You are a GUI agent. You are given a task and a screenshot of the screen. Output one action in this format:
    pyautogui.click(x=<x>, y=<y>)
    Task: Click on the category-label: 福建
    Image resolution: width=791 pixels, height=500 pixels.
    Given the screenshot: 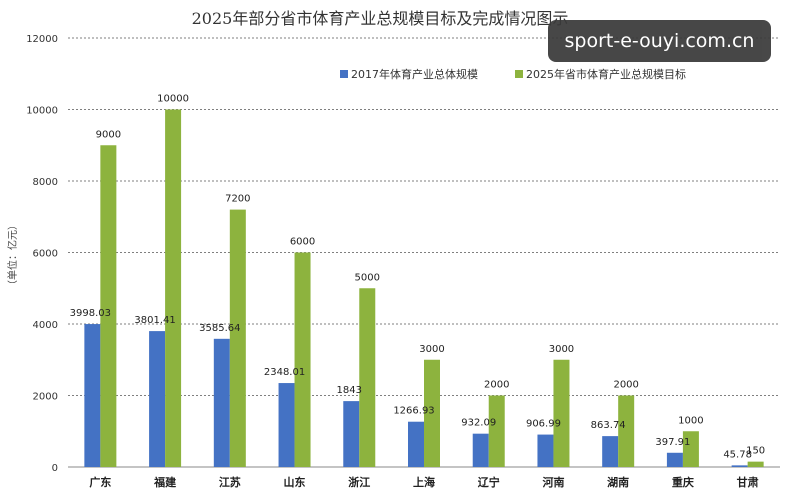 What is the action you would take?
    pyautogui.click(x=165, y=482)
    